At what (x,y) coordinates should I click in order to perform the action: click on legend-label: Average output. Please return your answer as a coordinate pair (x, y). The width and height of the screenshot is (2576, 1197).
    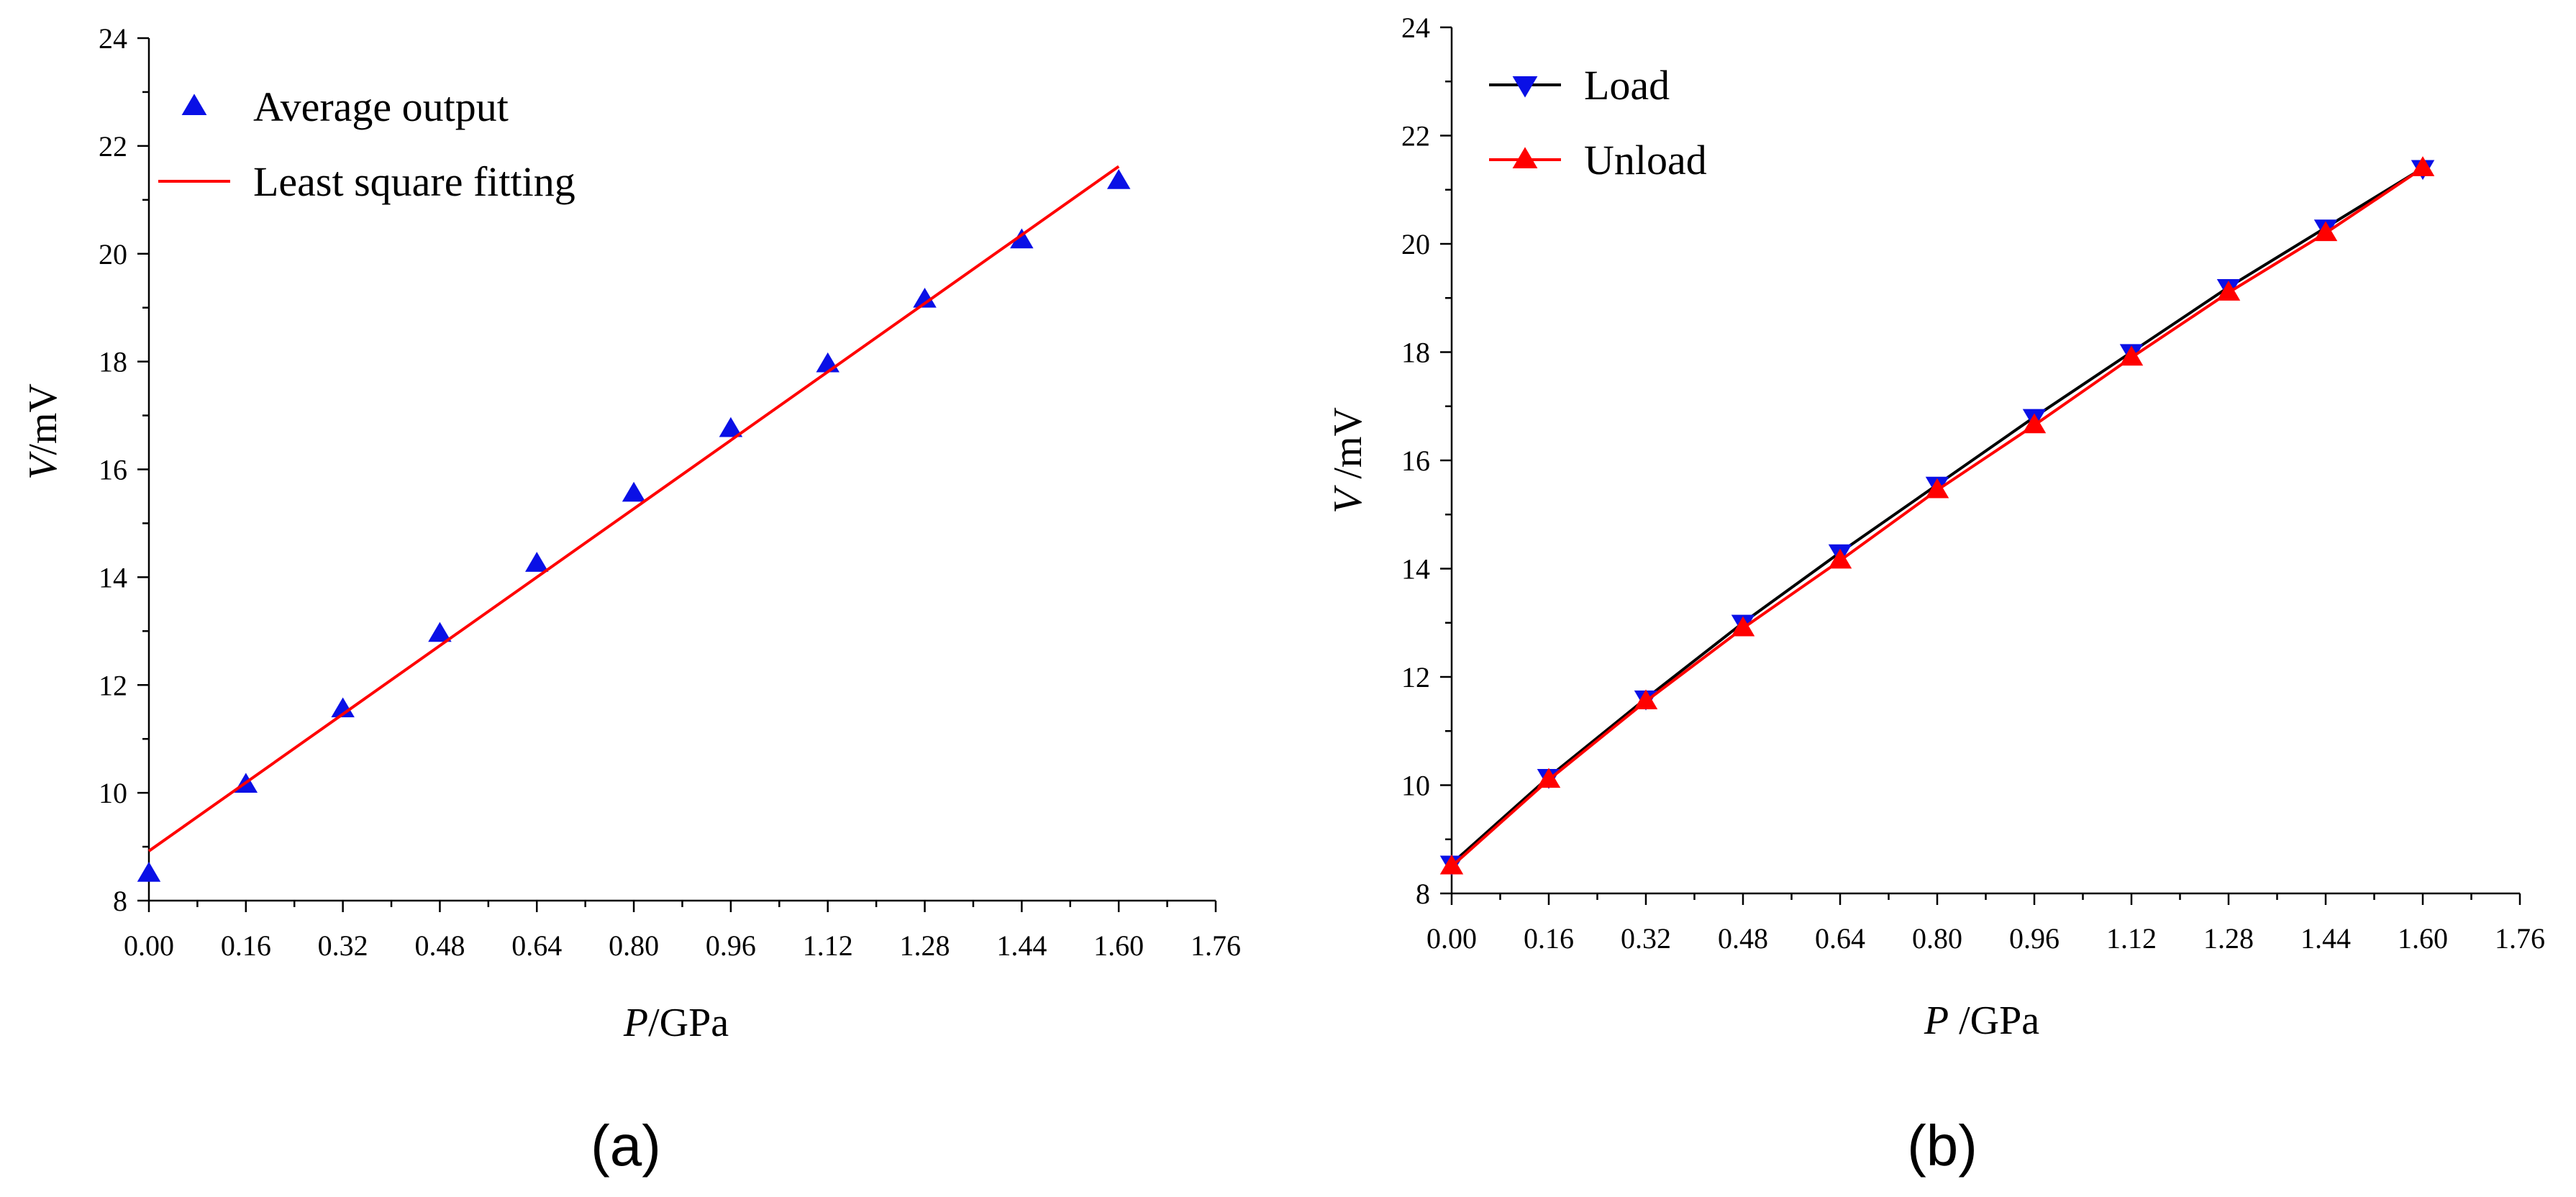
    Looking at the image, I should click on (381, 106).